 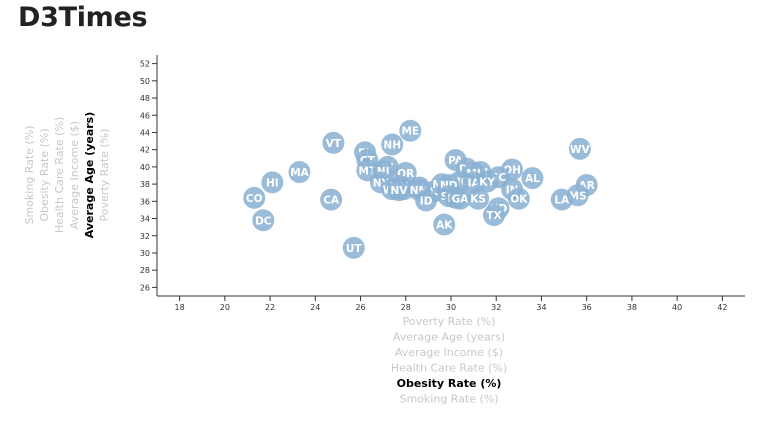 I want to click on x-axis: 18 20 22 24 26 28 30 32 34 36 38 40 42, so click(x=451, y=303).